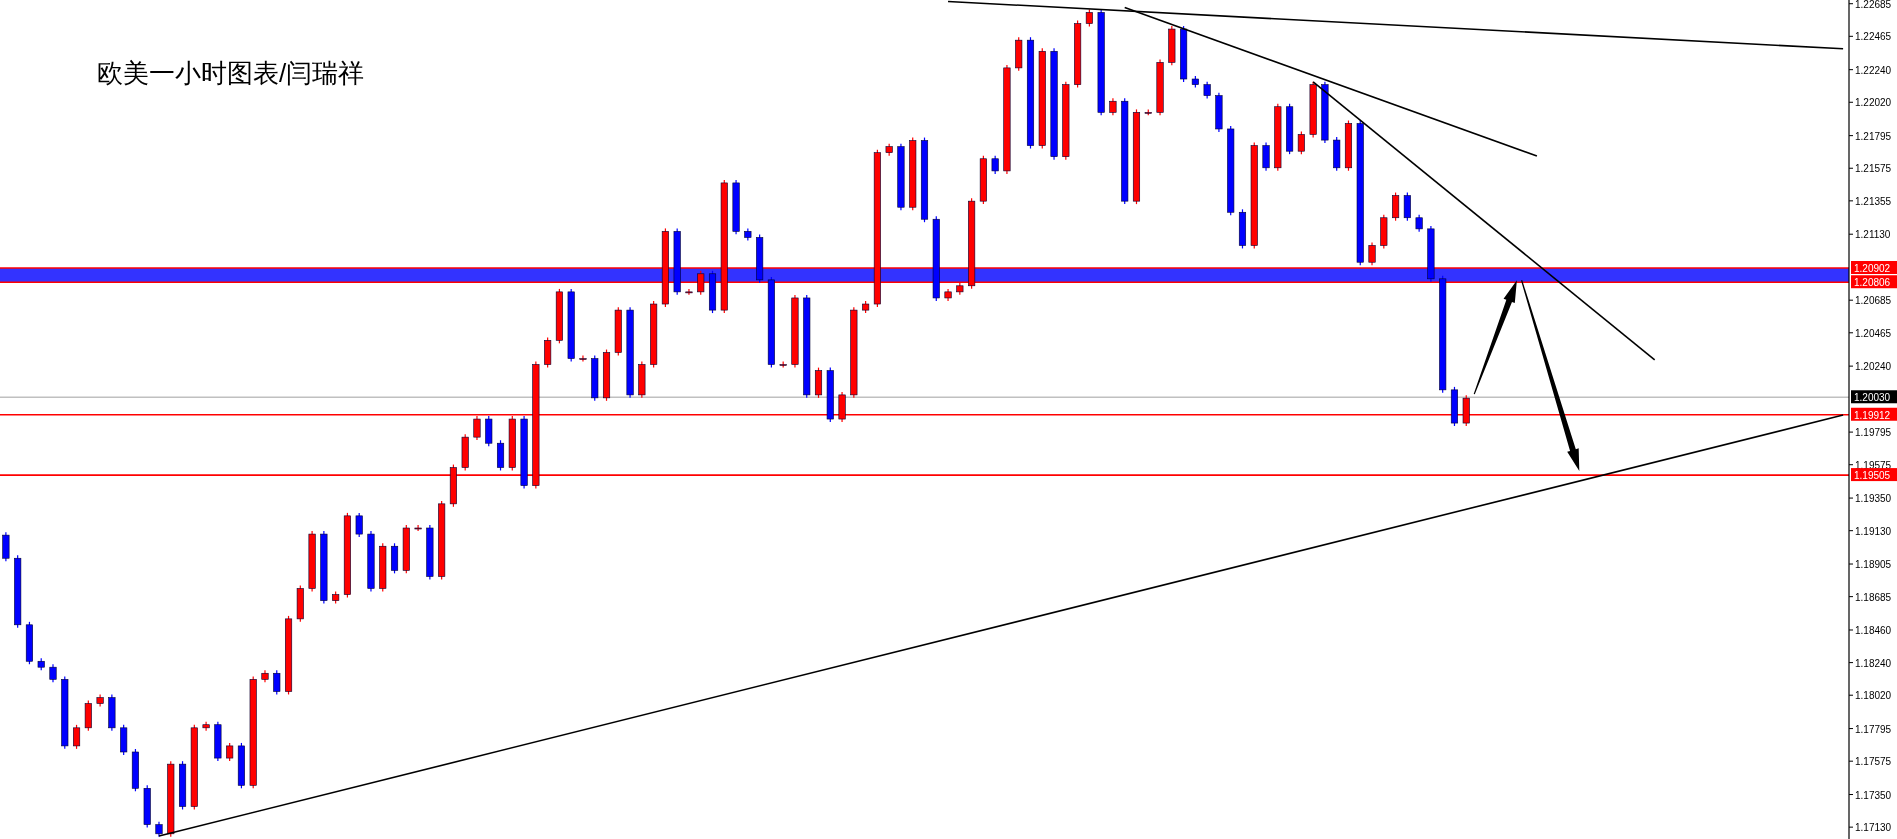 The height and width of the screenshot is (839, 1897). Describe the element at coordinates (1873, 333) in the screenshot. I see `y-tick-label: 1.20465` at that location.